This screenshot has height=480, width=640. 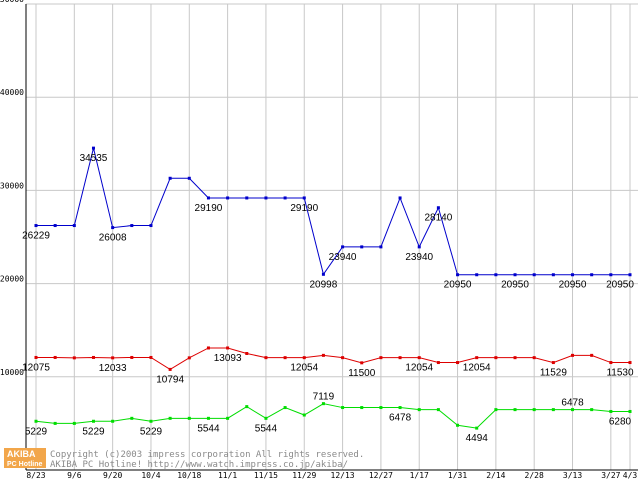 I want to click on y-tick-label: 50000, so click(x=12, y=2).